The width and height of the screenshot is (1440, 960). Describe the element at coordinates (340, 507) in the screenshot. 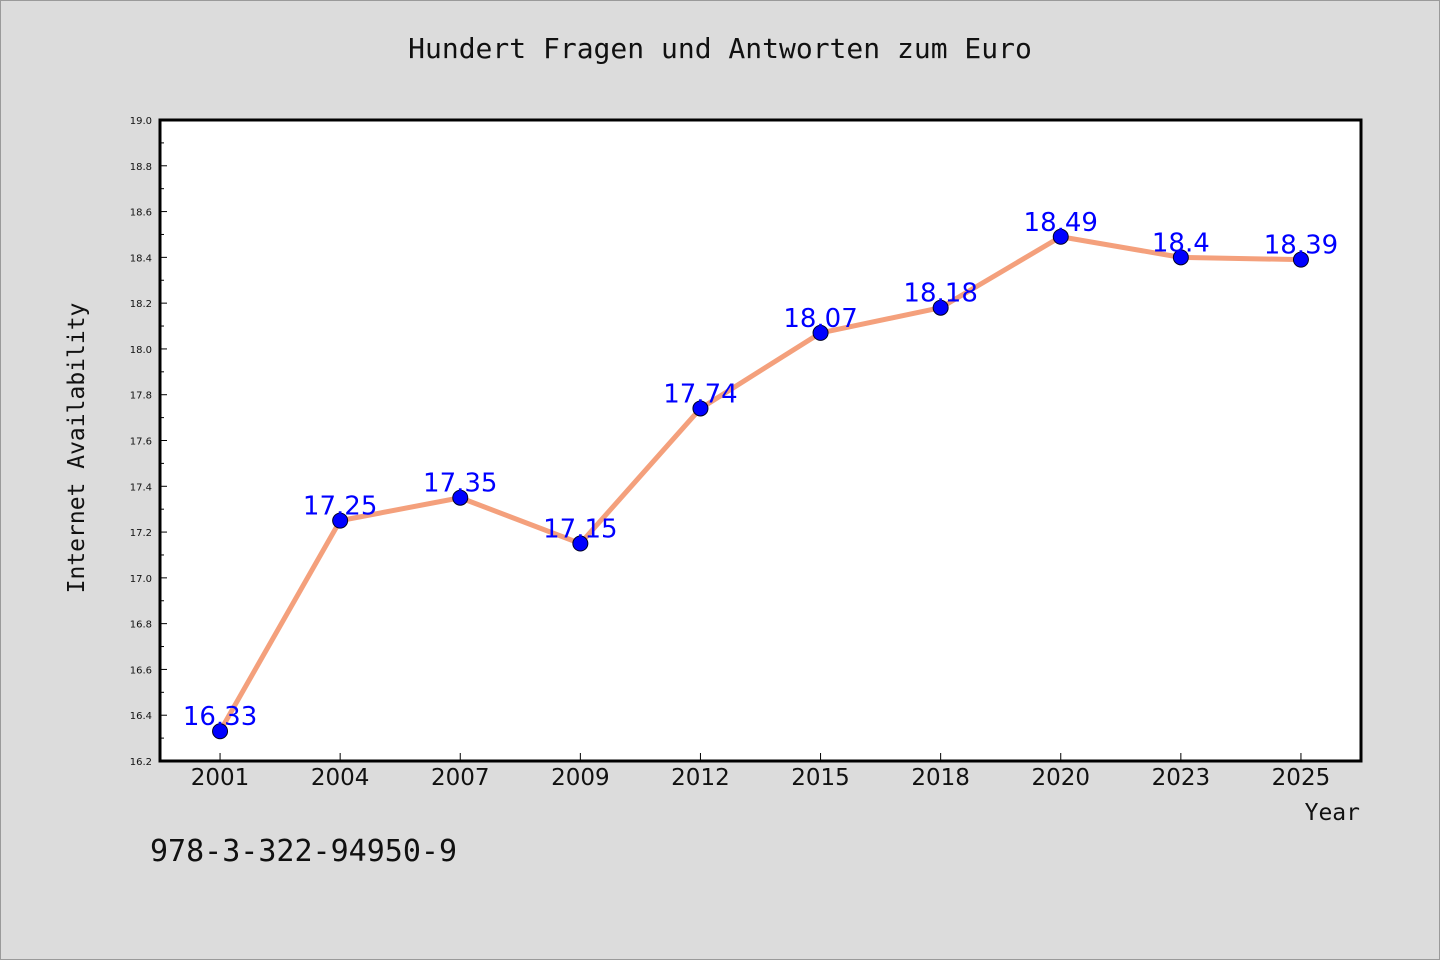

I see `data-label: 17.25` at that location.